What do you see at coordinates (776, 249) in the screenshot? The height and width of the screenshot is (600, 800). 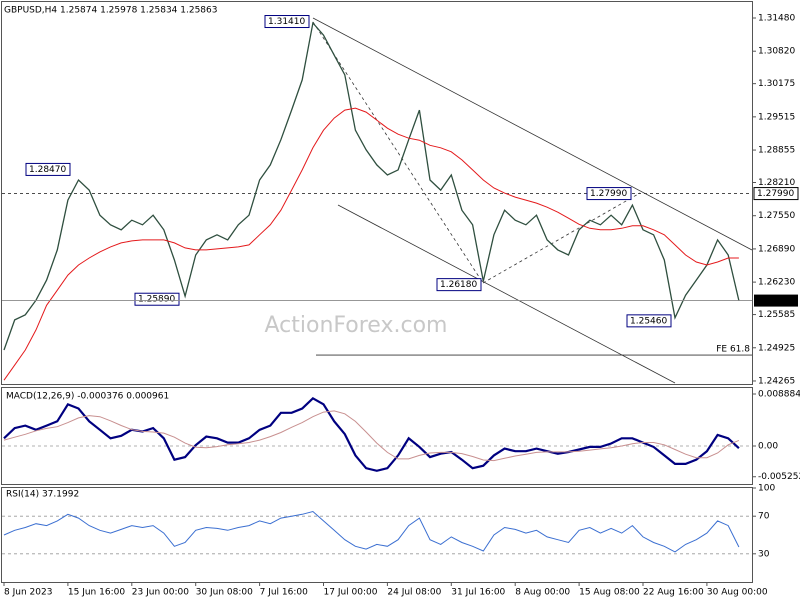 I see `y-tick-label: 1.26890` at bounding box center [776, 249].